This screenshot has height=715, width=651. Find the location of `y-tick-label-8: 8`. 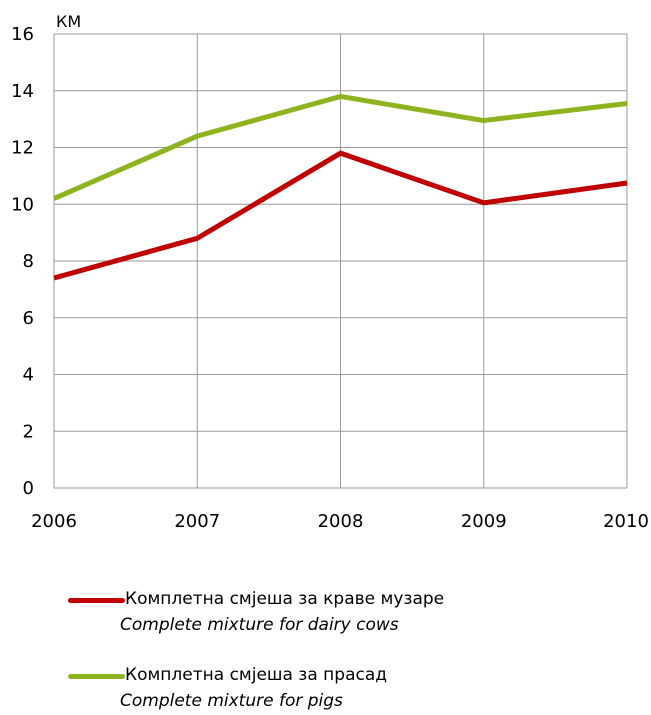

y-tick-label-8: 8 is located at coordinates (28, 261).